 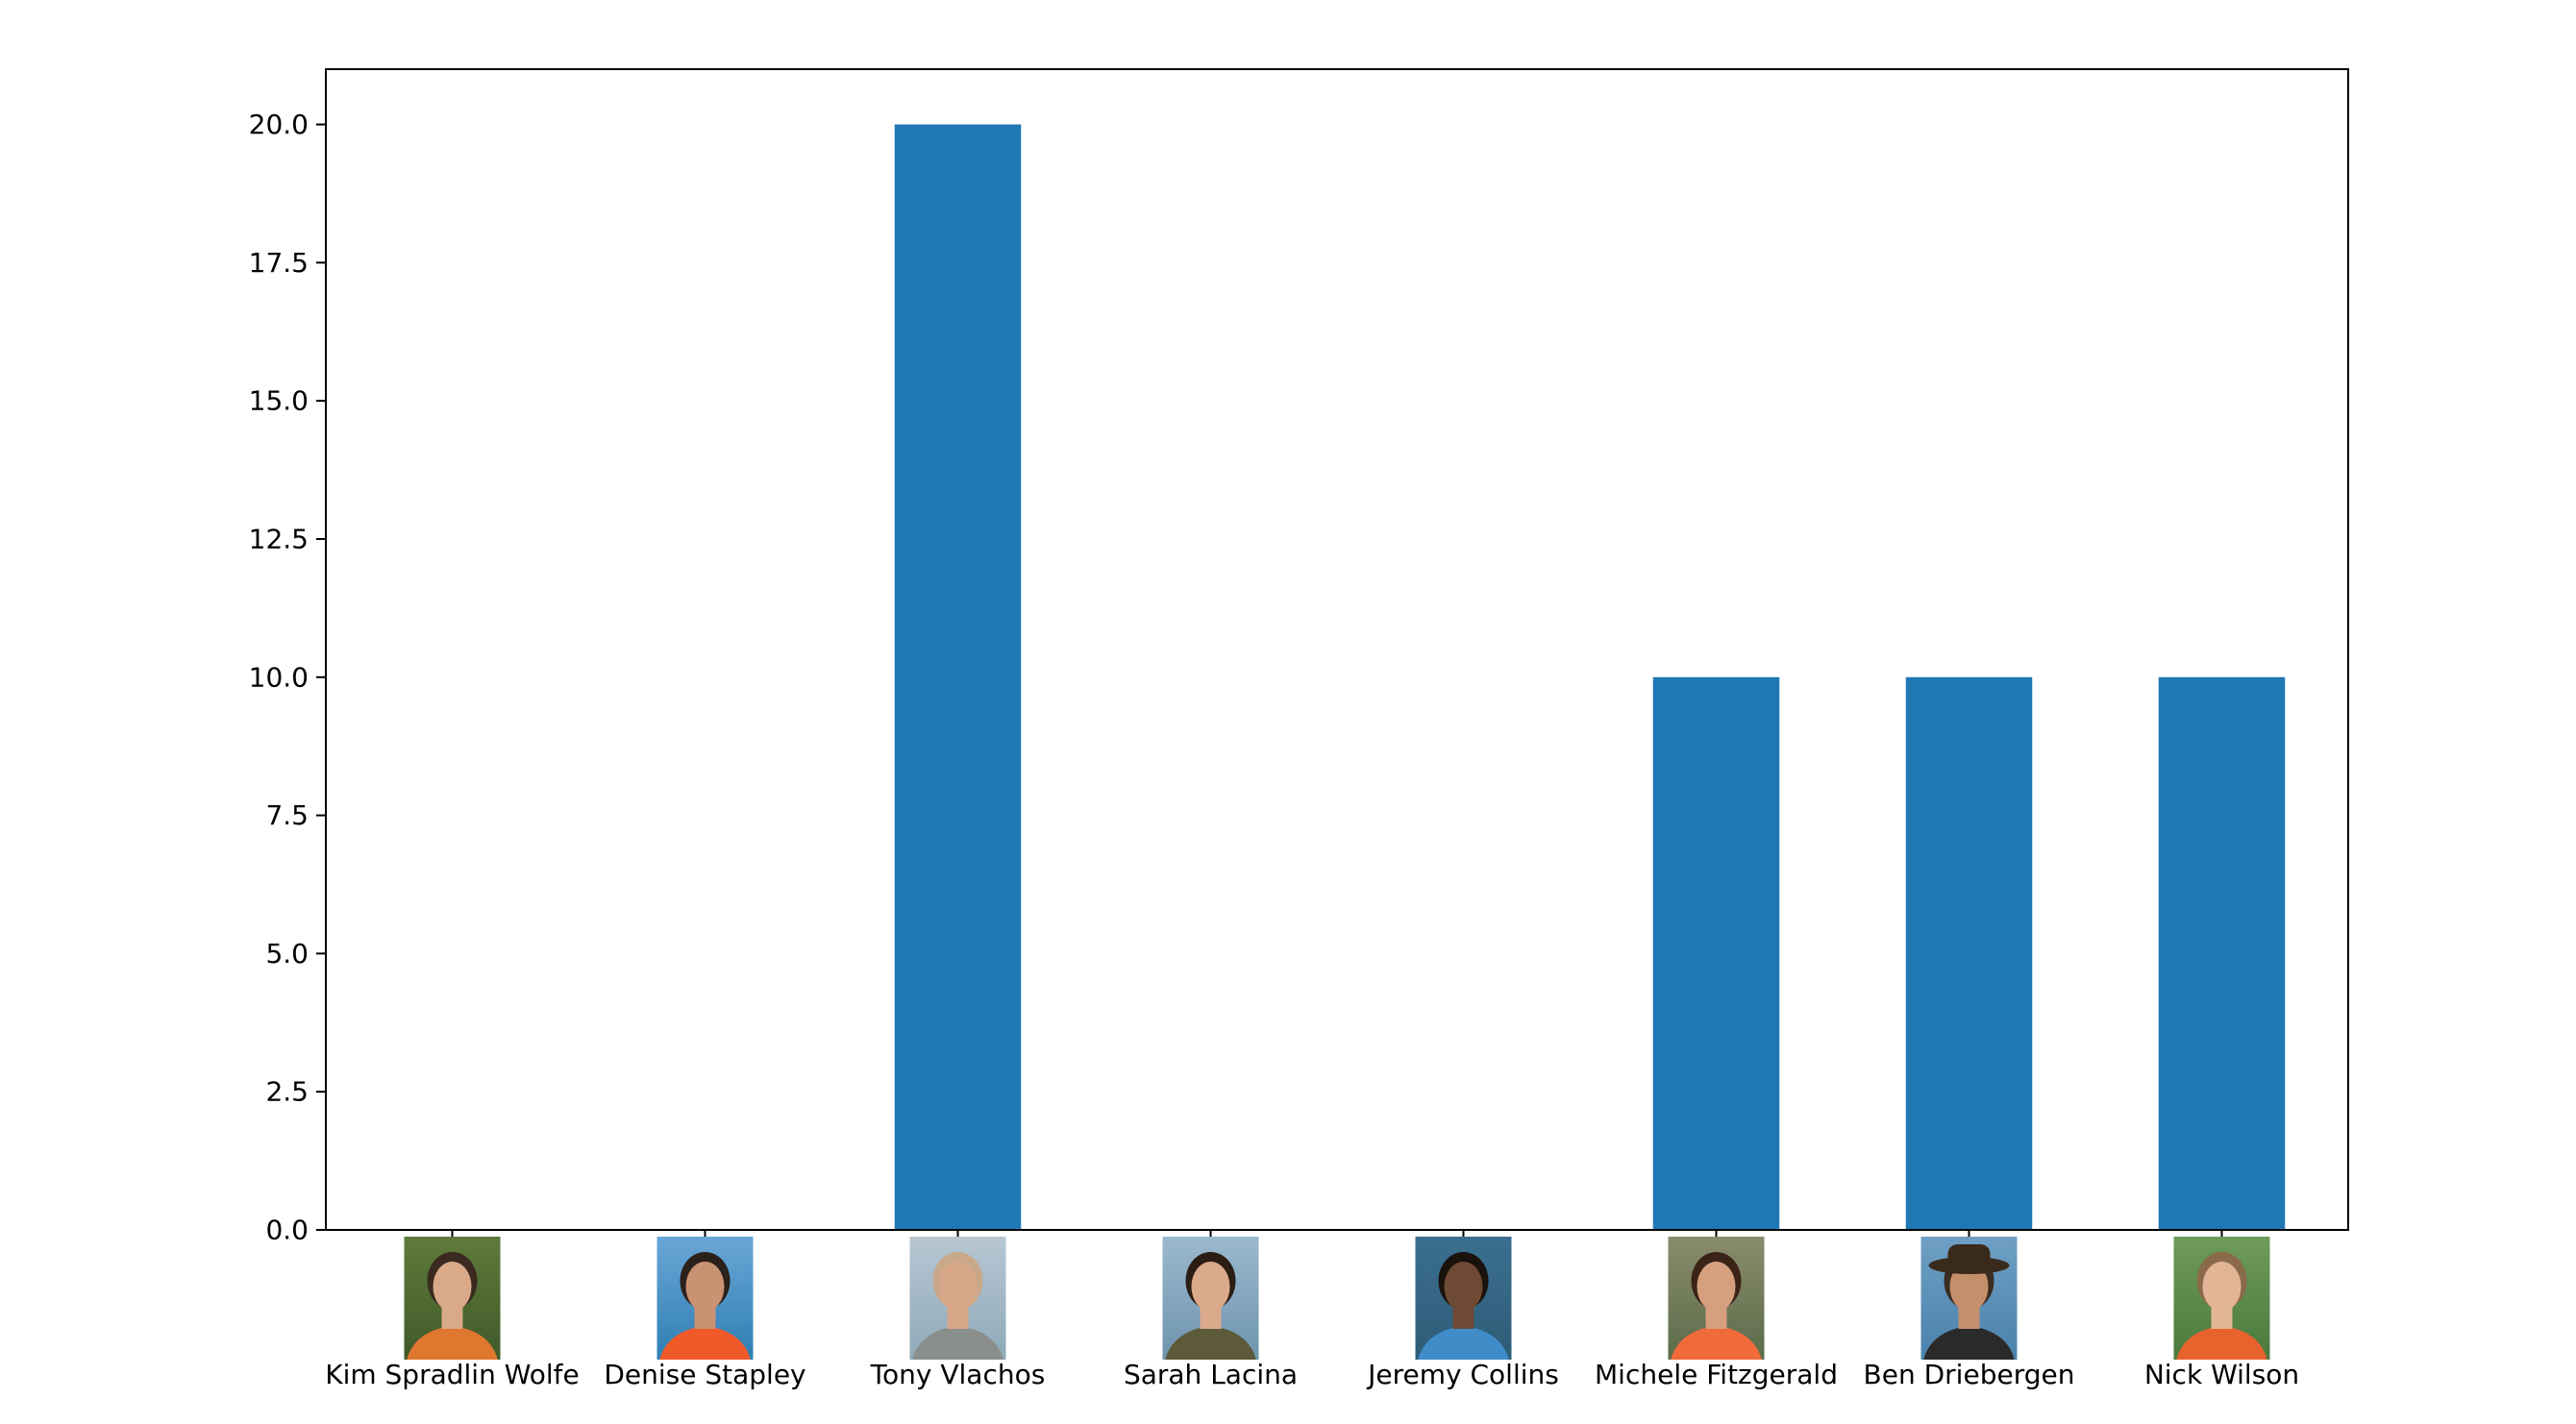 I want to click on portrait-nick-wilson-icon, so click(x=2221, y=1298).